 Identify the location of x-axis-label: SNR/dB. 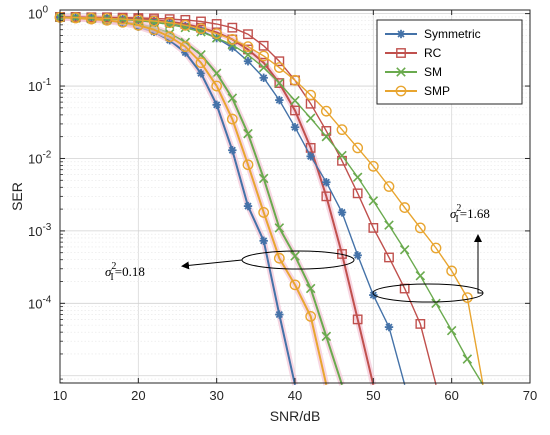
(295, 416).